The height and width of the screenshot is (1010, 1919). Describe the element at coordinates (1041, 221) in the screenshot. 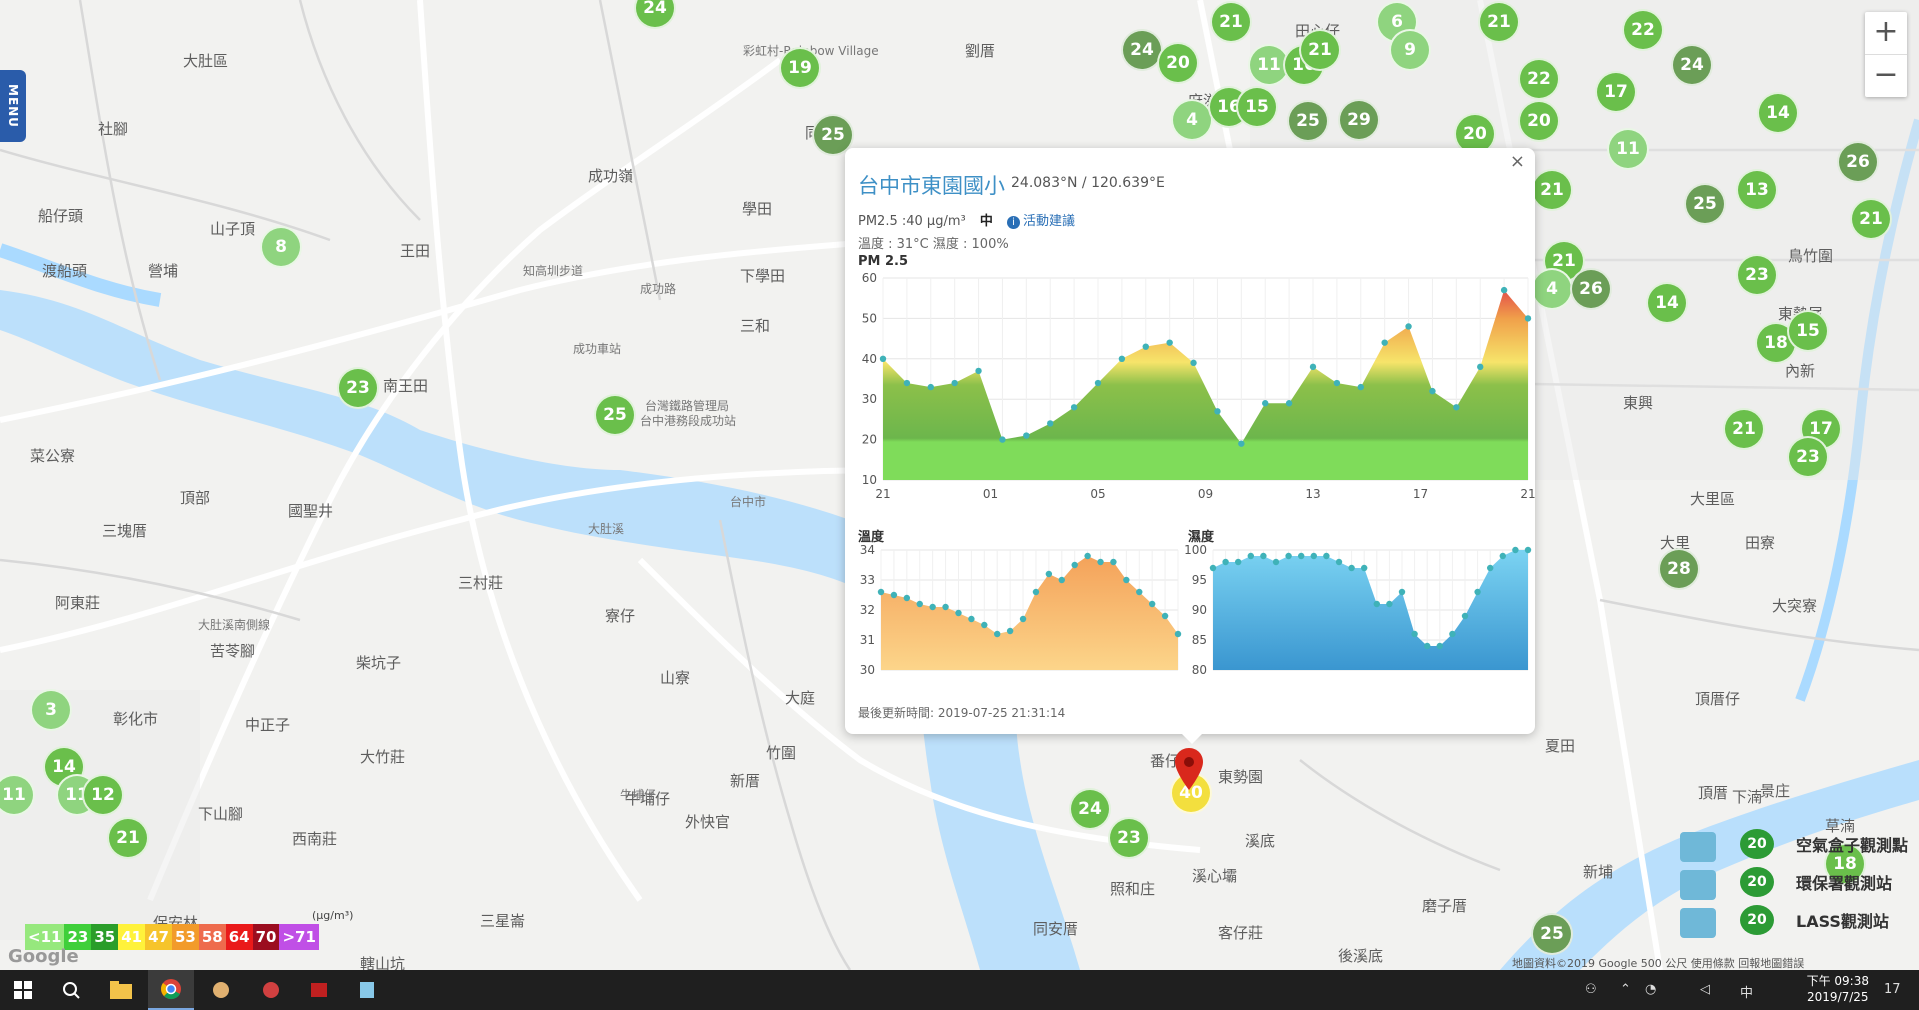

I see `activity-advice-link: i 活動建議` at that location.